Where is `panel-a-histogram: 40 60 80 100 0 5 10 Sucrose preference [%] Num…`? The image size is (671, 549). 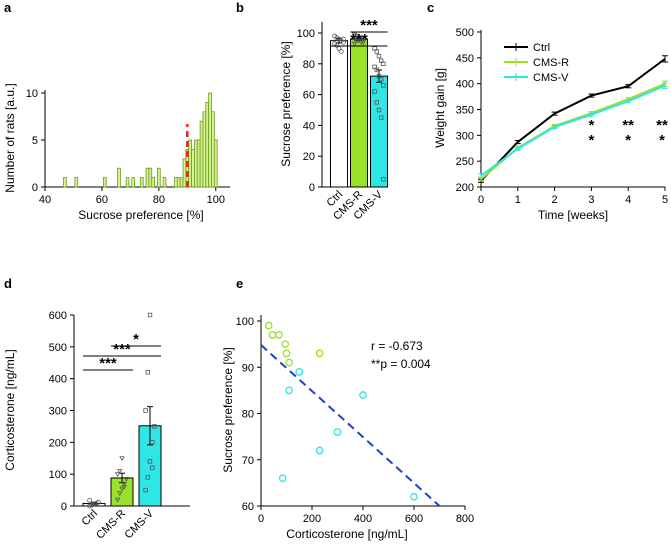
panel-a-histogram: 40 60 80 100 0 5 10 Sucrose preference [%] Num… is located at coordinates (116, 152).